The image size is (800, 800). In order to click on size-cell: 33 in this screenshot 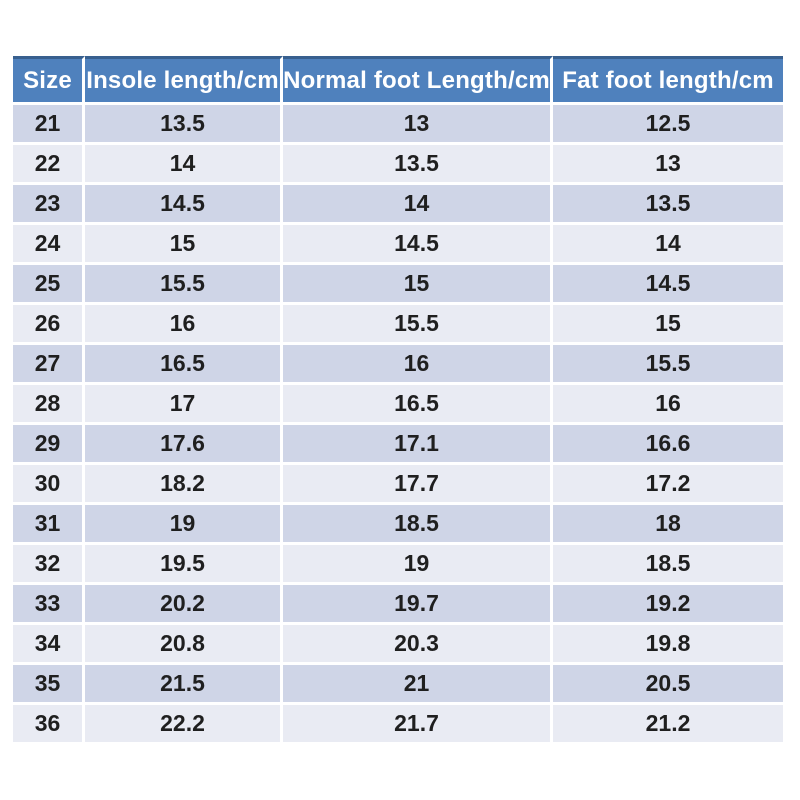, I will do `click(49, 605)`.